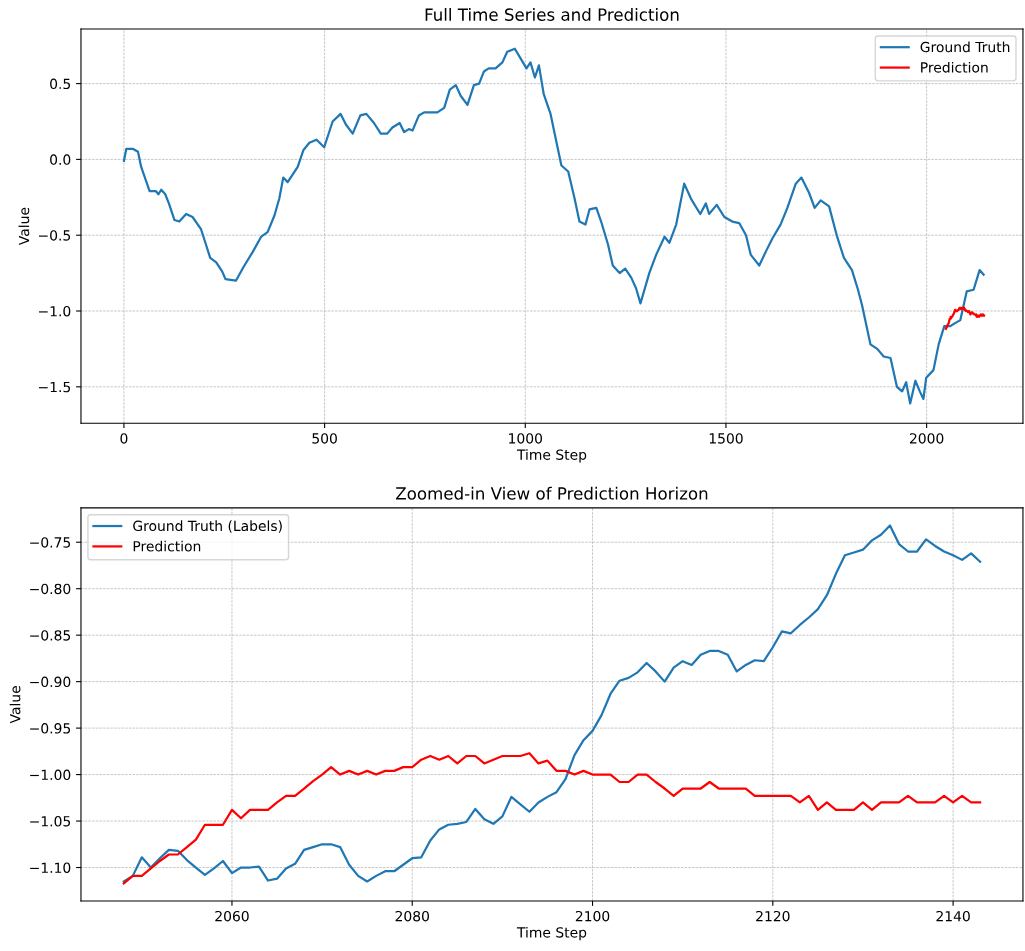  I want to click on x-tick-label: 2000, so click(926, 438).